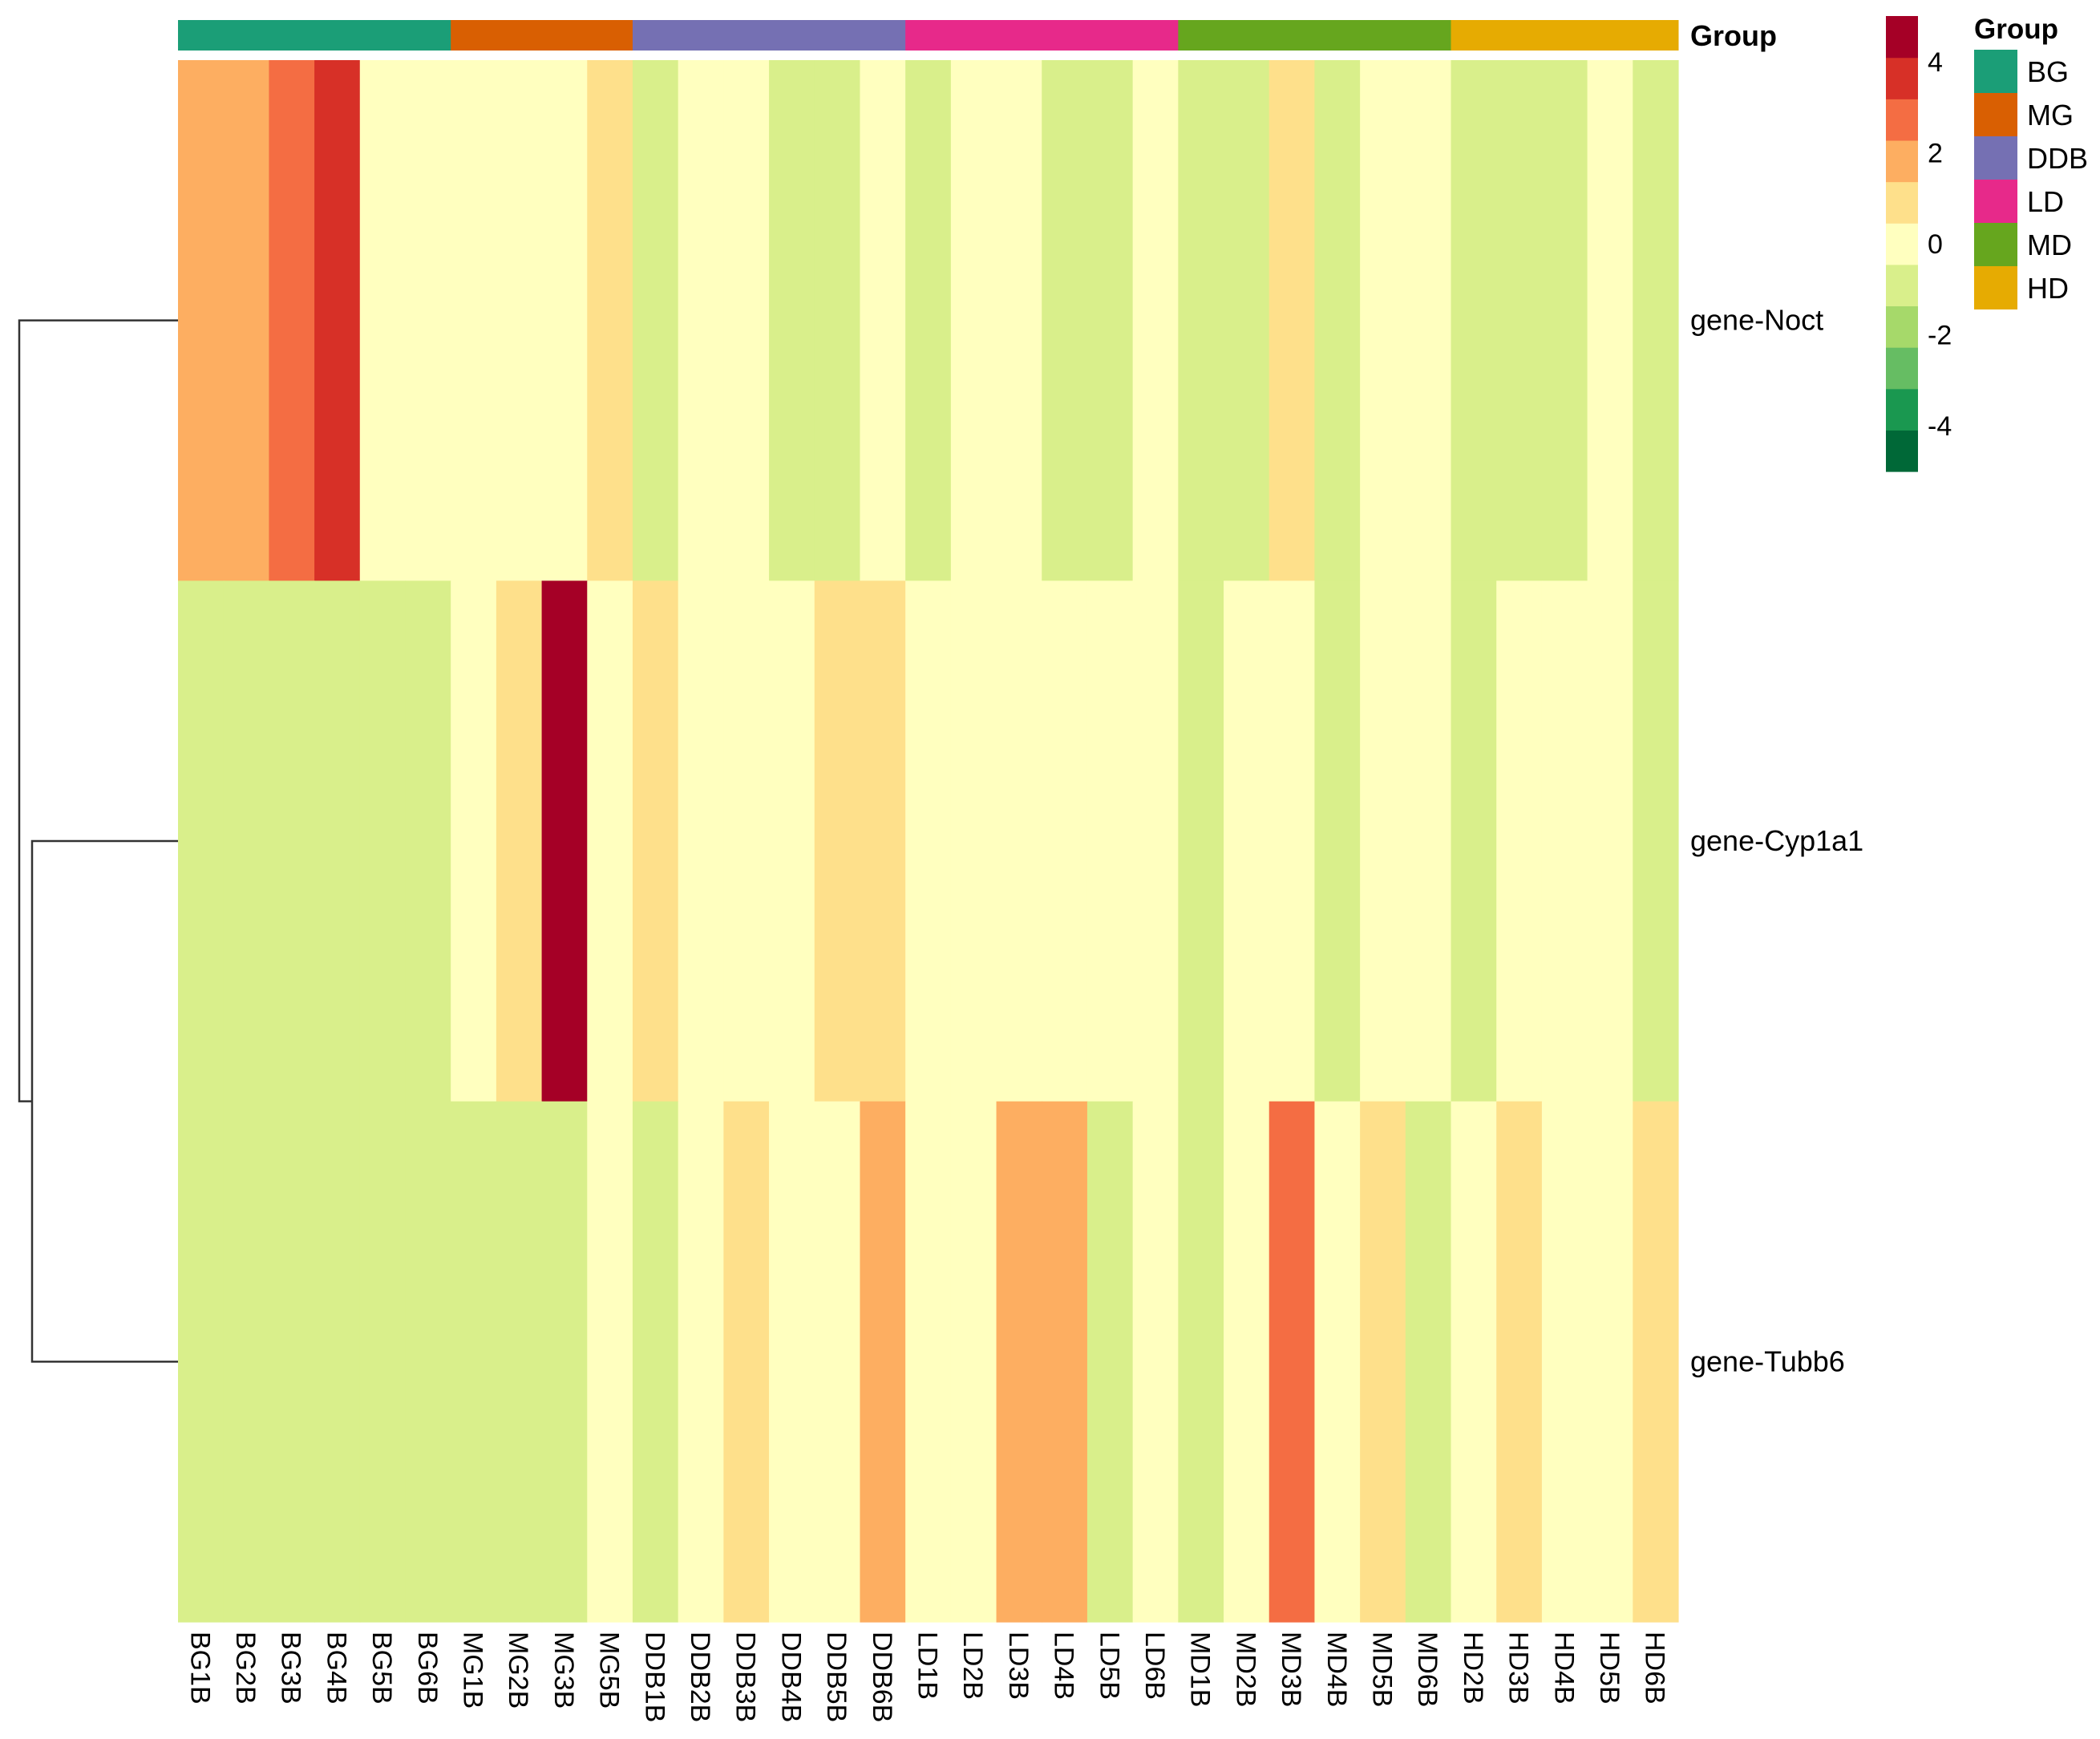 Image resolution: width=2100 pixels, height=1739 pixels. Describe the element at coordinates (1064, 1666) in the screenshot. I see `column-label: LD4B` at that location.